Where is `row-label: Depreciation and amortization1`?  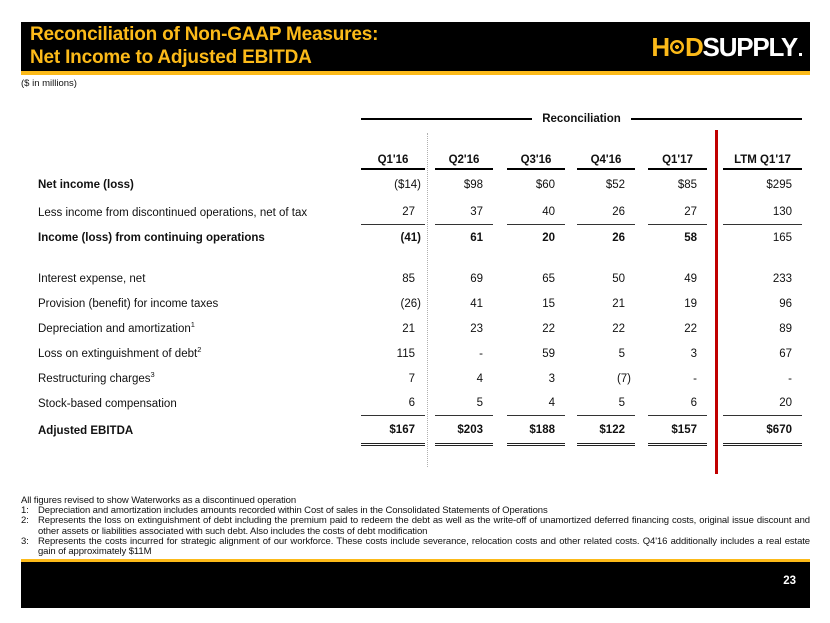 row-label: Depreciation and amortization1 is located at coordinates (116, 327).